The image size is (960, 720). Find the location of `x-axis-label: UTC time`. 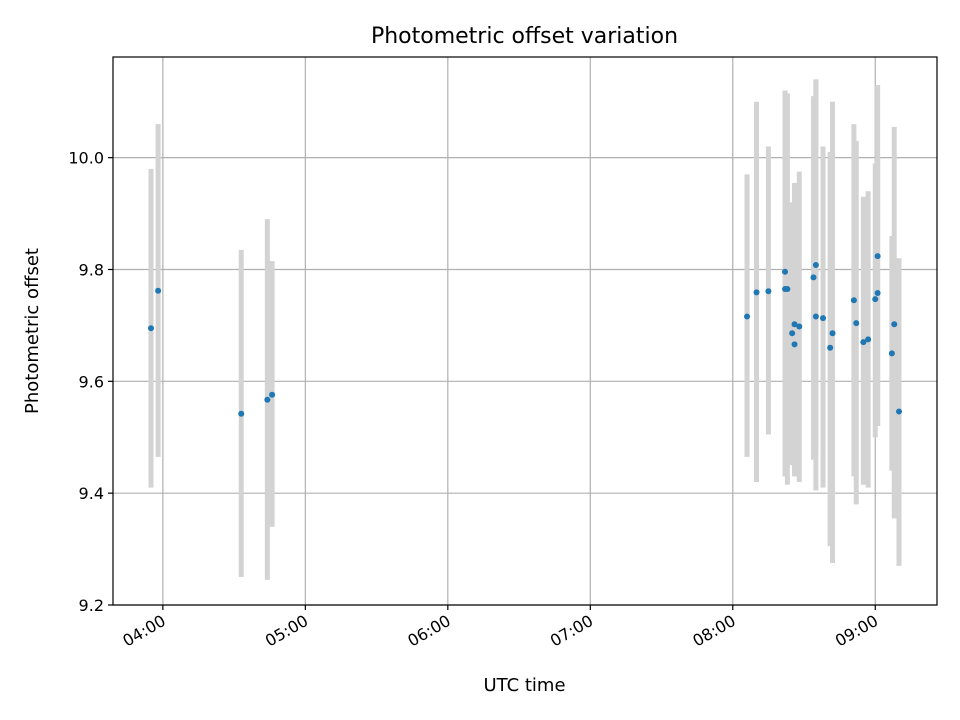

x-axis-label: UTC time is located at coordinates (524, 685).